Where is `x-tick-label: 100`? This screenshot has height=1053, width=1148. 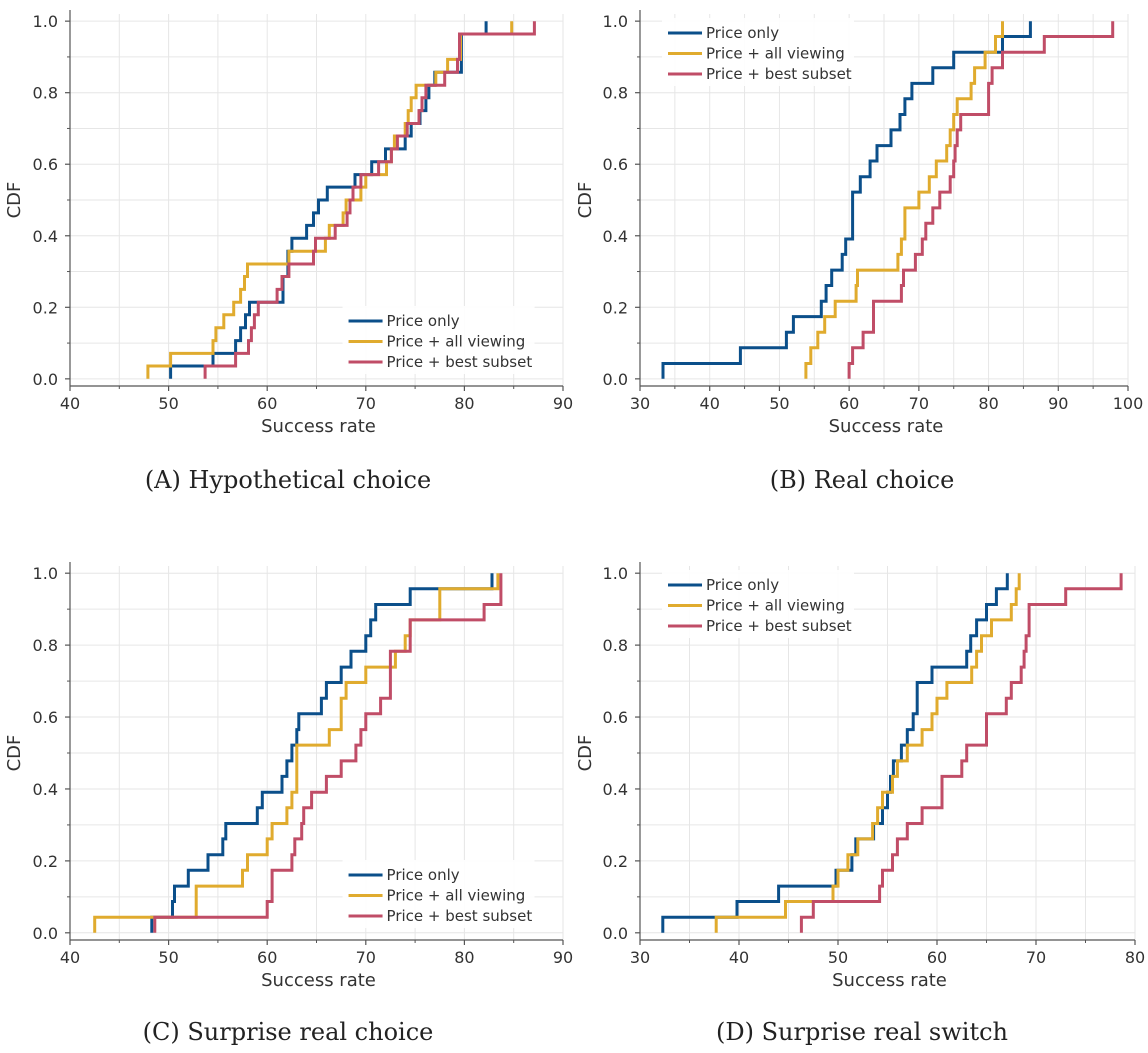 x-tick-label: 100 is located at coordinates (1128, 403).